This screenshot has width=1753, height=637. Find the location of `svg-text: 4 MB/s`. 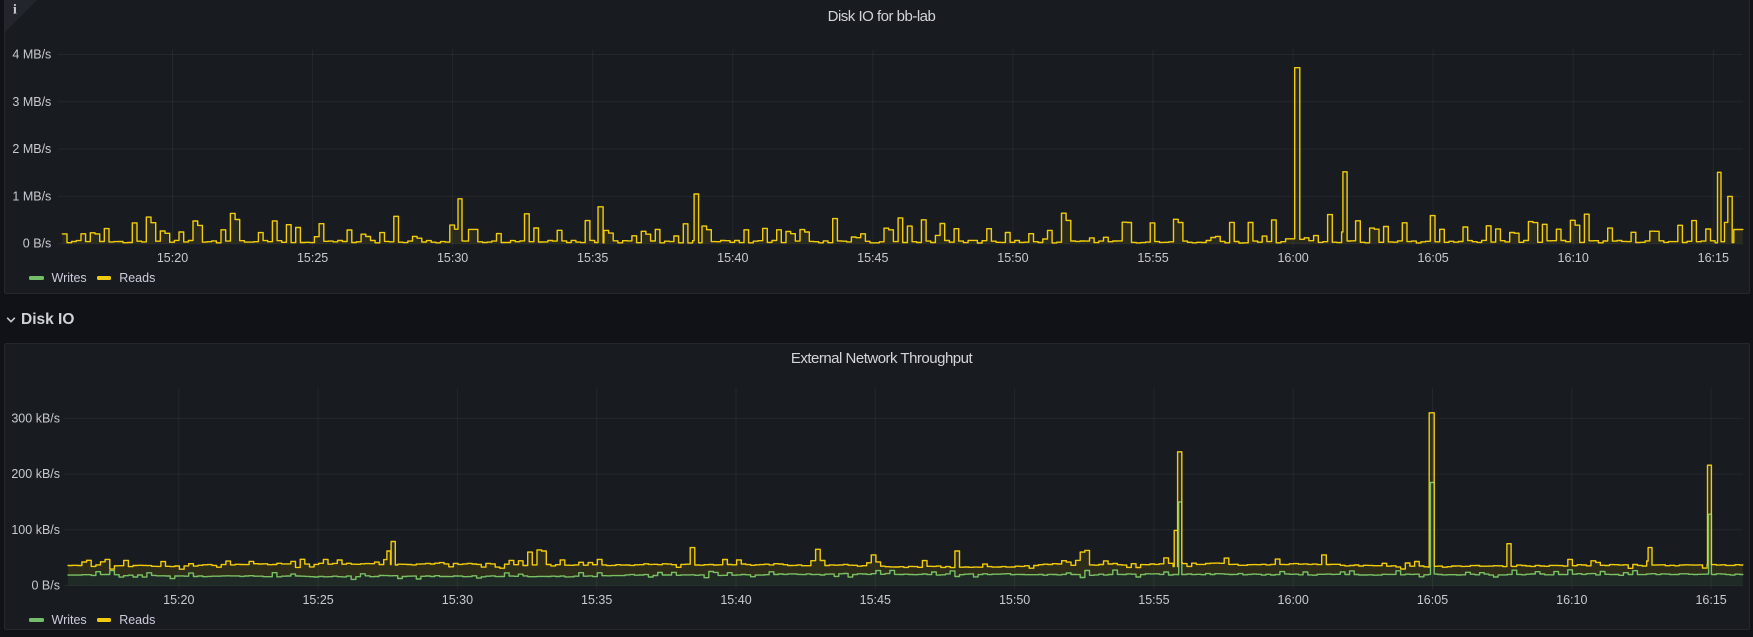

svg-text: 4 MB/s is located at coordinates (31, 55).